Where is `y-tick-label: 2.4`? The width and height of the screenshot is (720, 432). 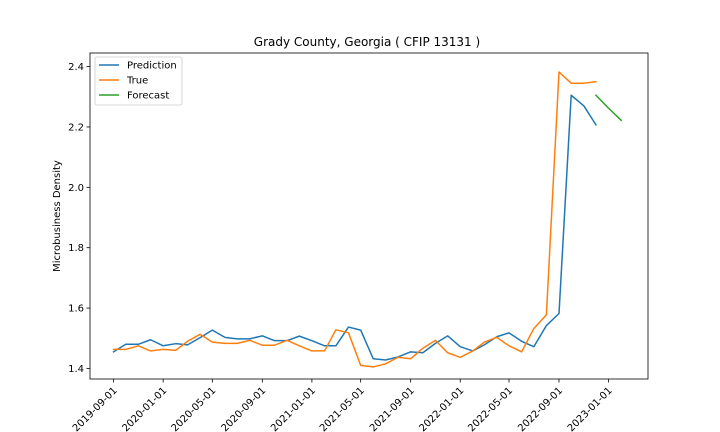 y-tick-label: 2.4 is located at coordinates (76, 67).